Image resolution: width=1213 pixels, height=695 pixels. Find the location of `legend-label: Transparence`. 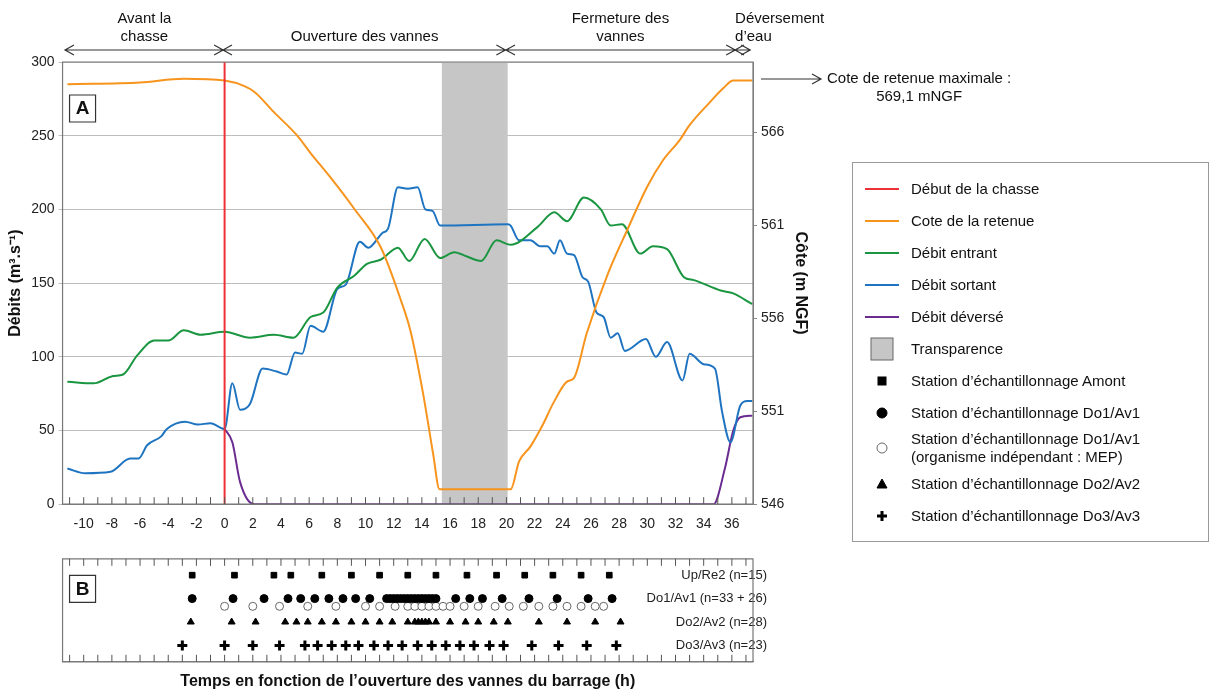

legend-label: Transparence is located at coordinates (957, 348).